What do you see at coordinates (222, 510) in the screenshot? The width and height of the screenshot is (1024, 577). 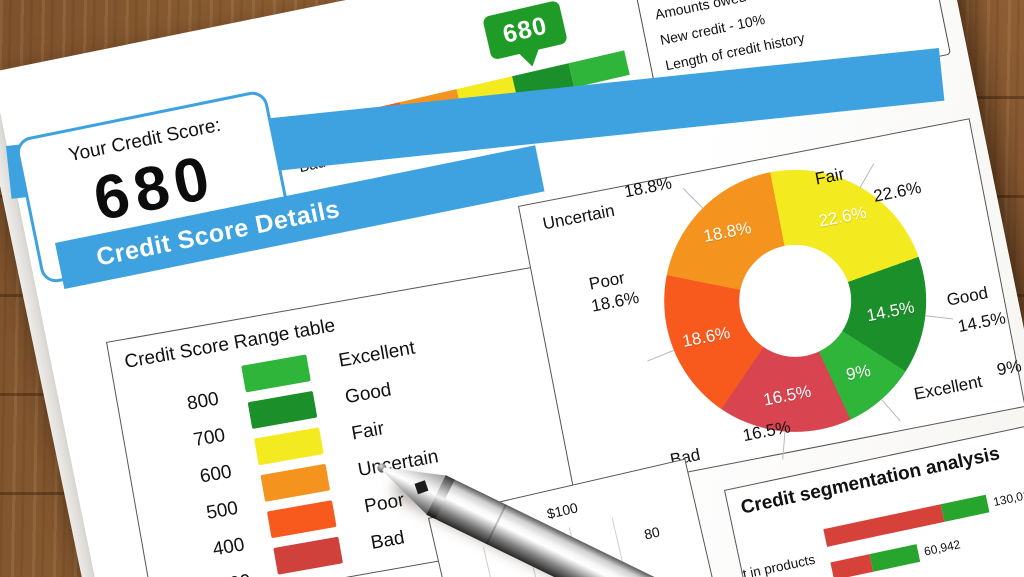 I see `range-threshold: 500` at bounding box center [222, 510].